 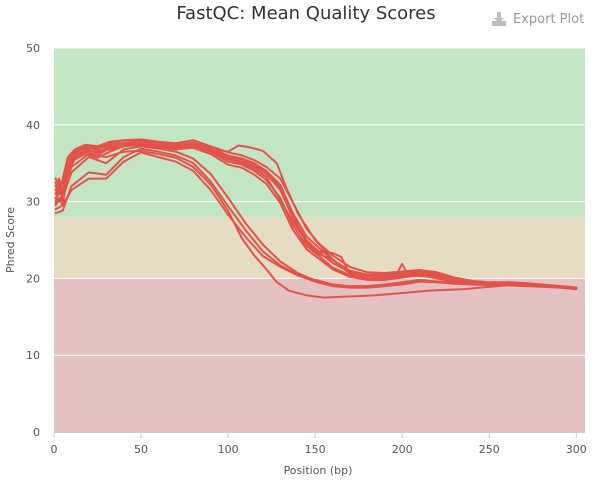 What do you see at coordinates (228, 449) in the screenshot?
I see `x-tick-label: 100` at bounding box center [228, 449].